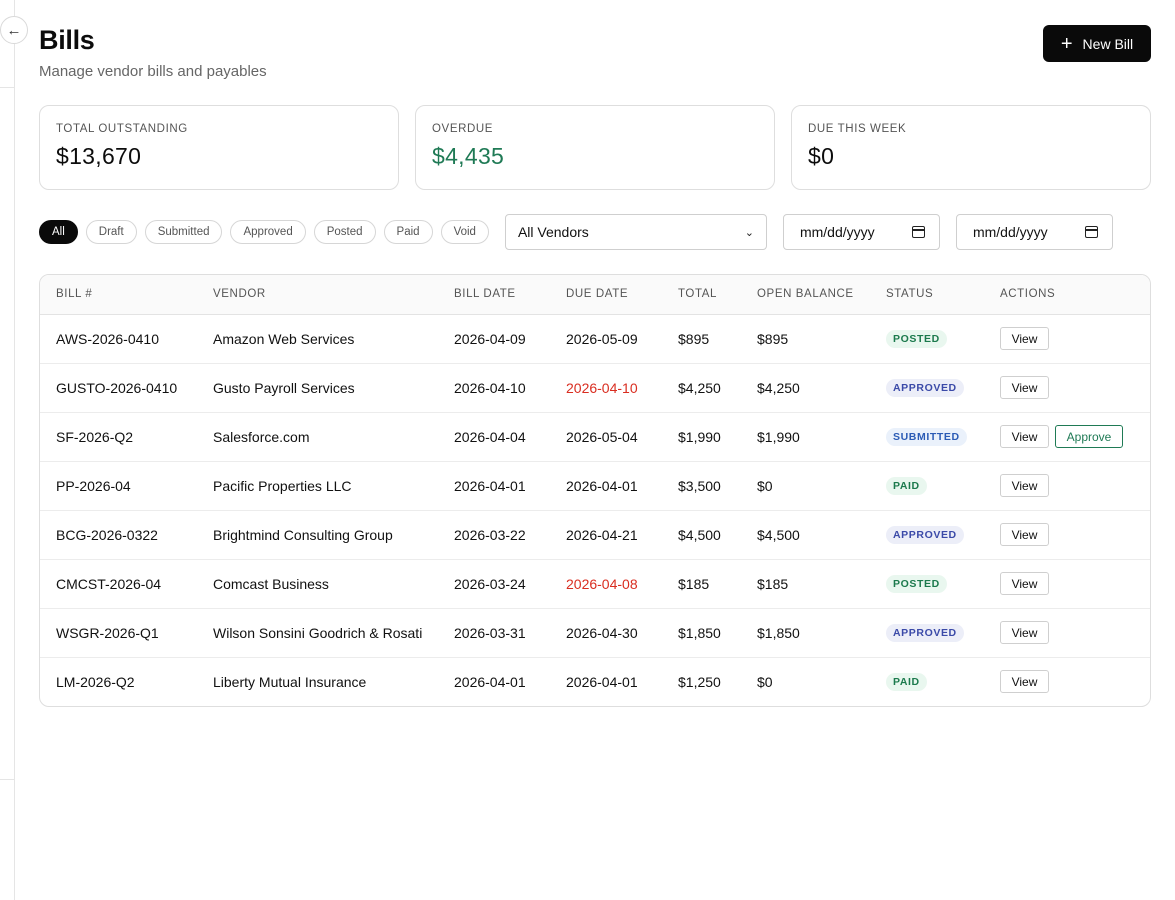  Describe the element at coordinates (464, 232) in the screenshot. I see `filter-chip-void: Void` at that location.